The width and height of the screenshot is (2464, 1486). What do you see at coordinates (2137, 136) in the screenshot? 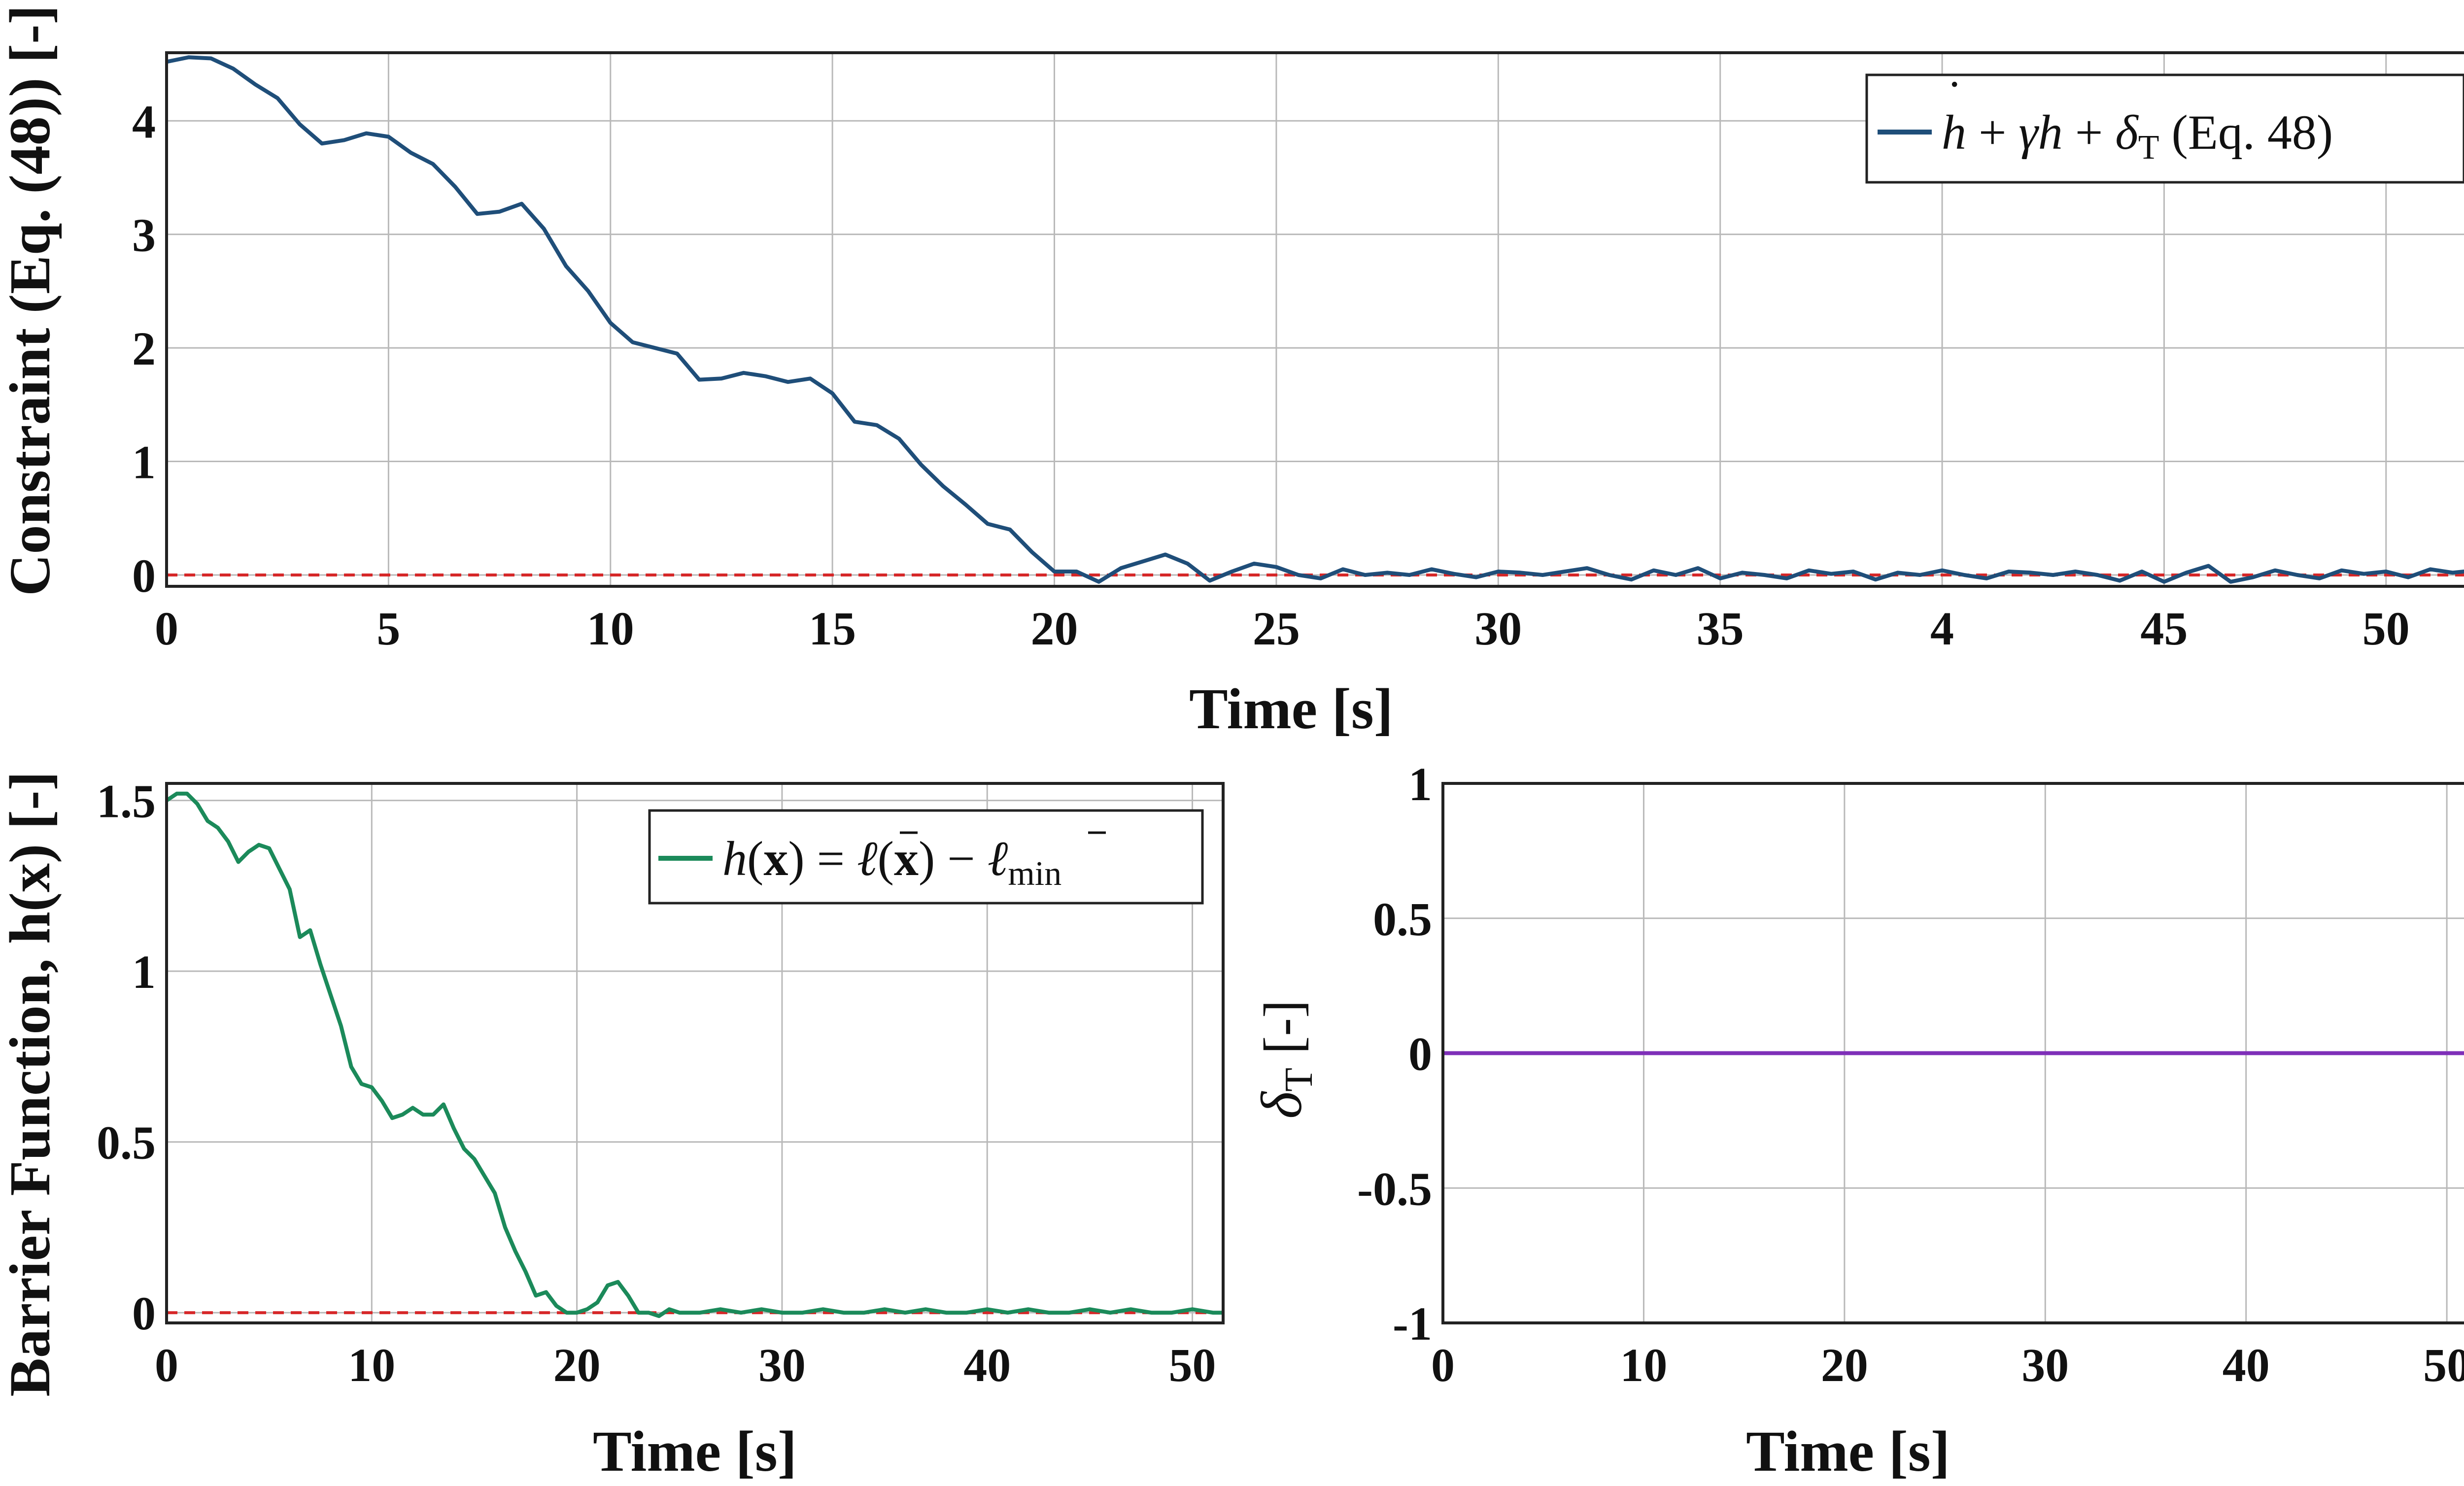
I see `constraint-legend-label: h + γh + δT (Eq. 48)` at bounding box center [2137, 136].